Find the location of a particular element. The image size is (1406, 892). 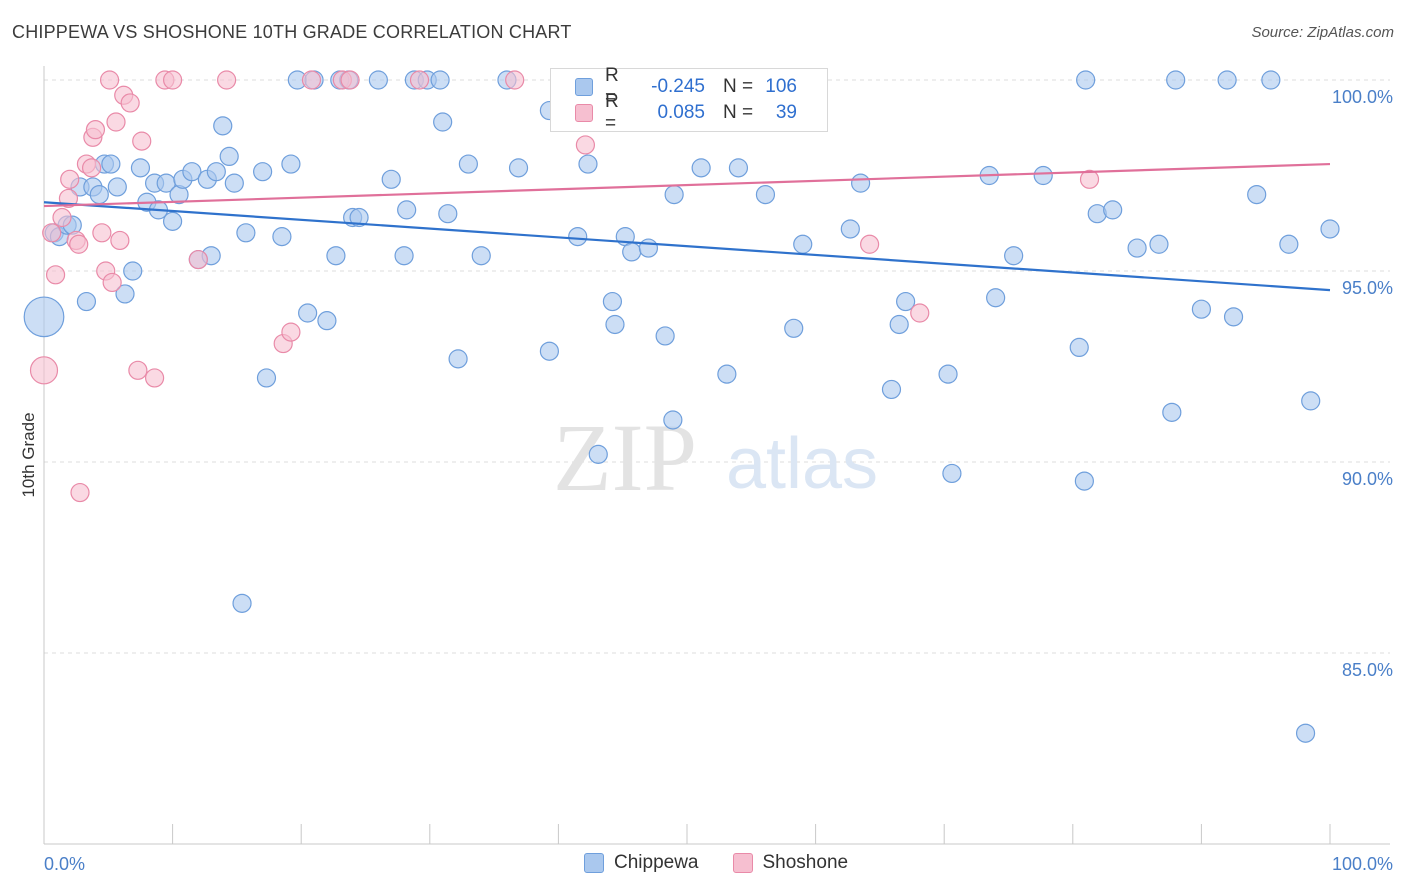

legend-item-shoshone: Shoshone is located at coordinates (790, 863).